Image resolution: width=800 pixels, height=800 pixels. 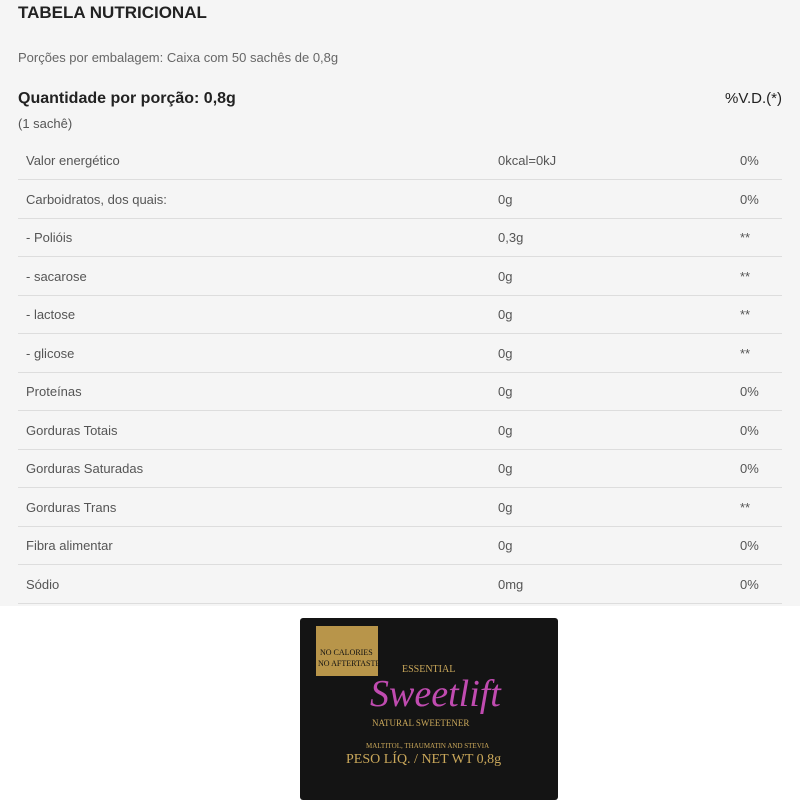 What do you see at coordinates (45, 123) in the screenshot?
I see `portion-note: (1 sachê)` at bounding box center [45, 123].